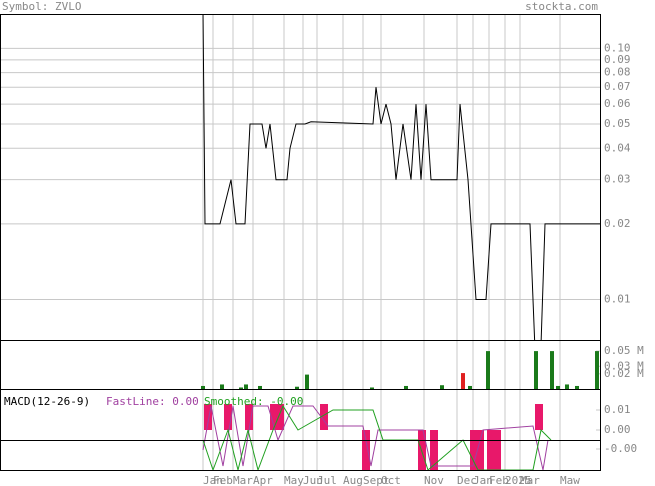 The width and height of the screenshot is (655, 486). Describe the element at coordinates (617, 123) in the screenshot. I see `y-tick-label: 0.05` at that location.